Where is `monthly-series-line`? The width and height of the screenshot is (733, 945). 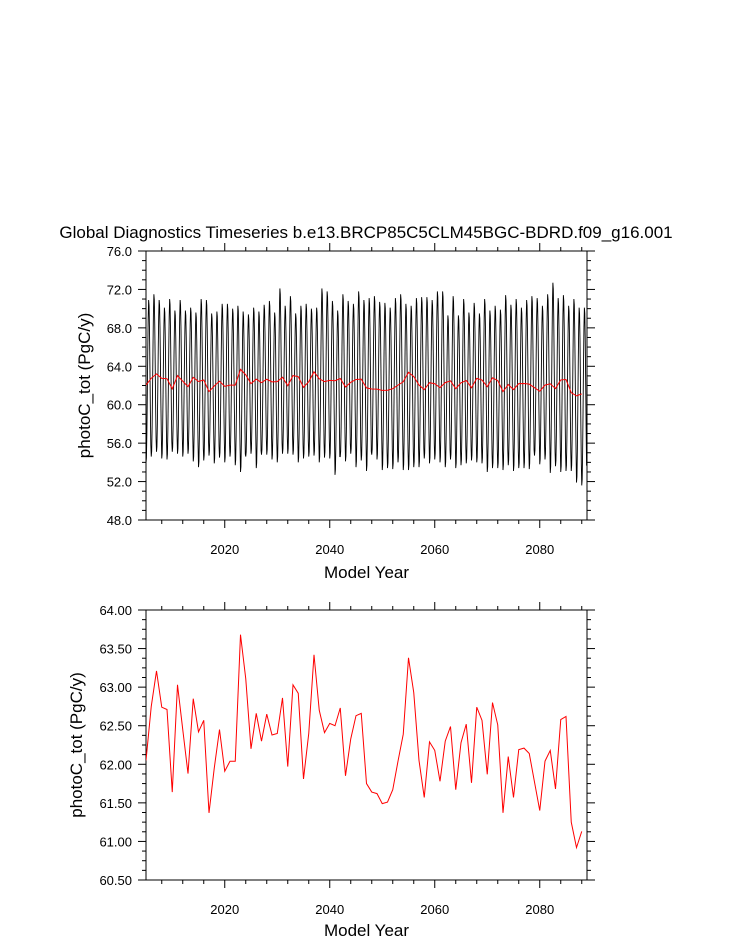 monthly-series-line is located at coordinates (366, 384).